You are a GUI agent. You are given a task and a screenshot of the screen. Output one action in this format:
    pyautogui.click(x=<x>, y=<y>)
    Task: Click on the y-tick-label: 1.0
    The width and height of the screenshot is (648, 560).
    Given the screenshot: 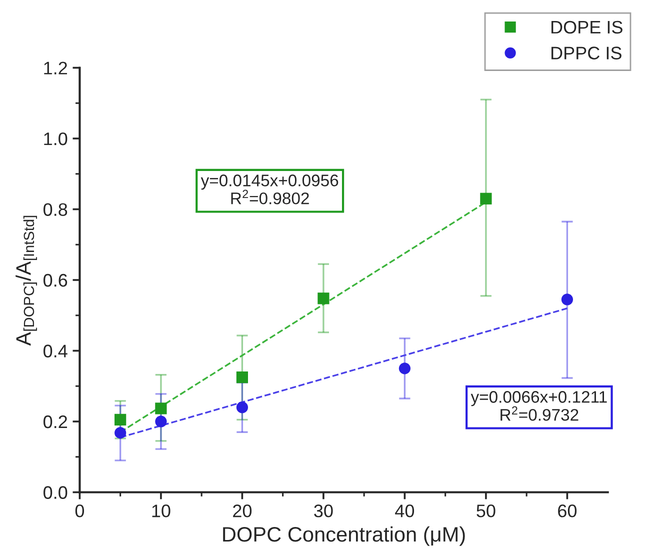 What is the action you would take?
    pyautogui.click(x=56, y=139)
    